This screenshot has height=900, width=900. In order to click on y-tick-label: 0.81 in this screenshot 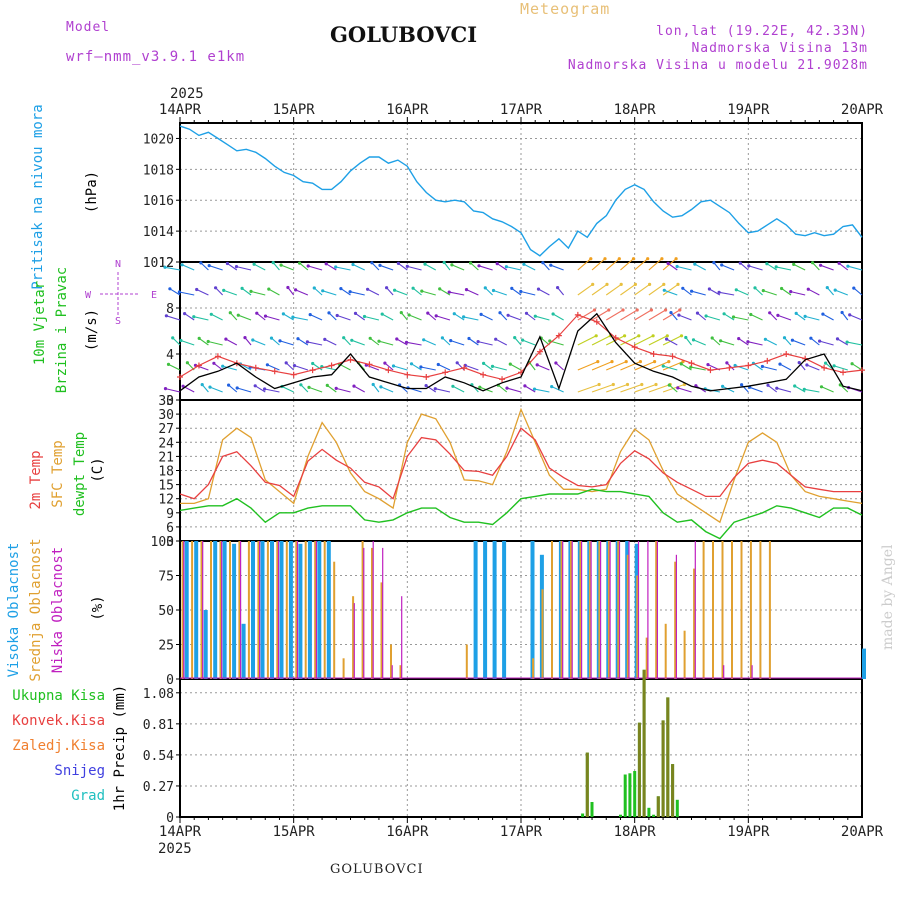, I will do `click(158, 725)`.